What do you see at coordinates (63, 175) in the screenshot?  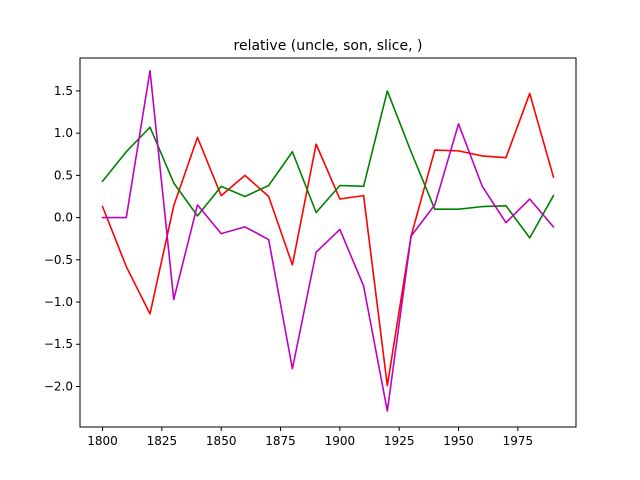 I see `y-tick-label: 0.5` at bounding box center [63, 175].